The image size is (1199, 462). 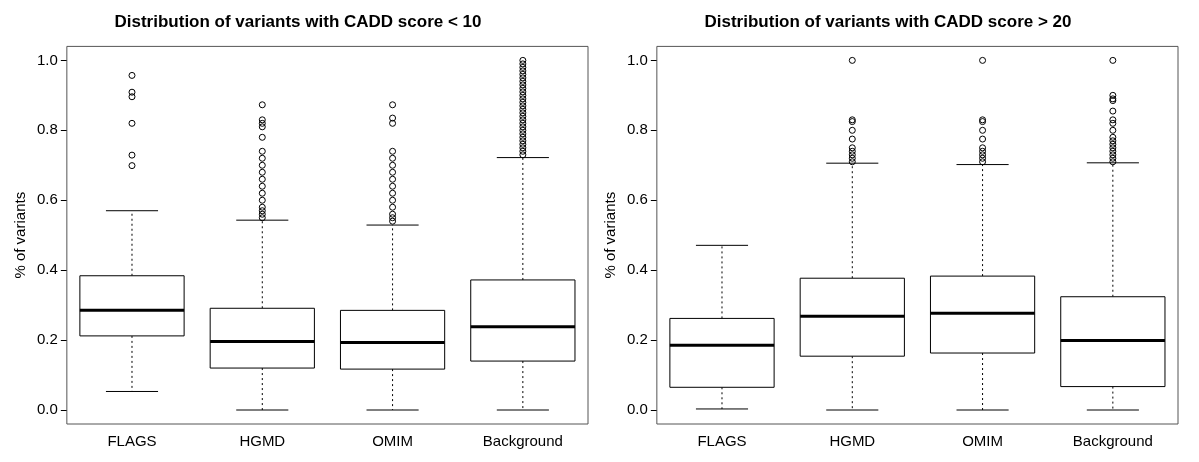 I want to click on chart-title: Distribution of variants with CADD score > 20, so click(x=888, y=21).